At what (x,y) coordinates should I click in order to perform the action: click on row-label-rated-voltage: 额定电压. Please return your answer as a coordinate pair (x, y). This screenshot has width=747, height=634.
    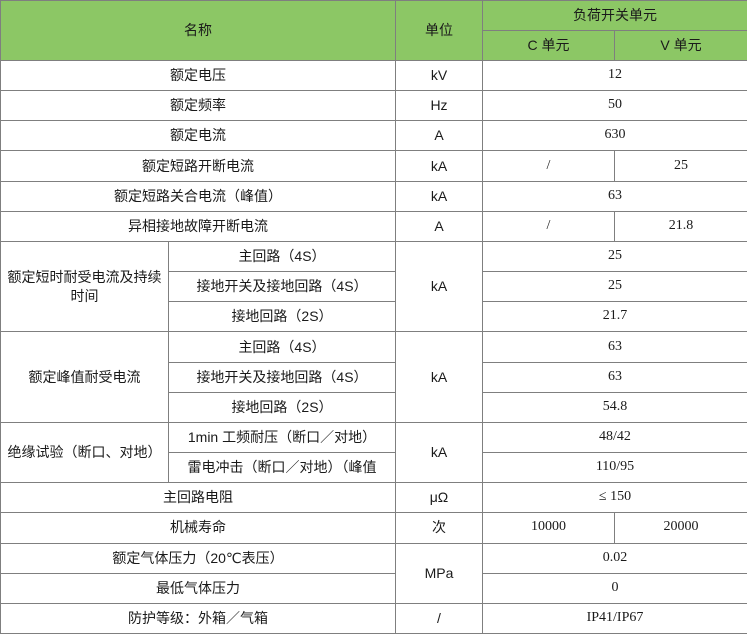
    Looking at the image, I should click on (198, 75).